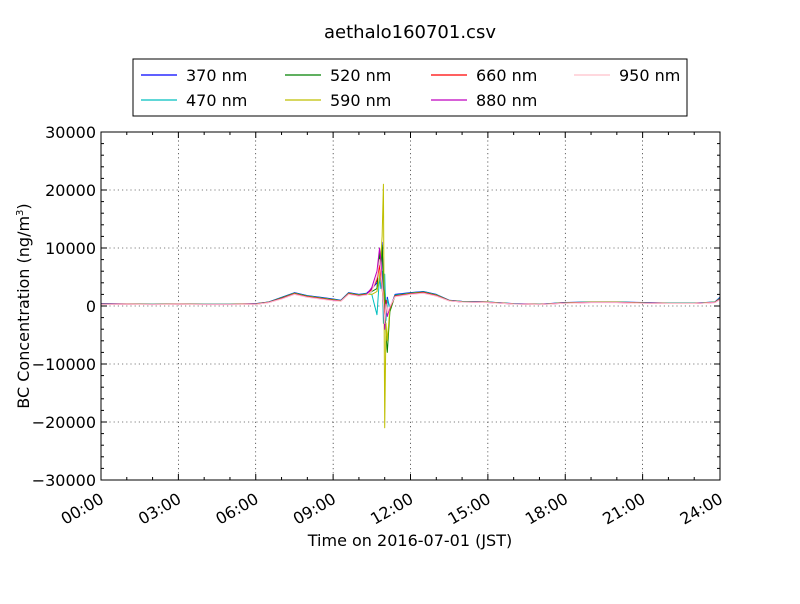  I want to click on series-line-950-nm, so click(411, 291).